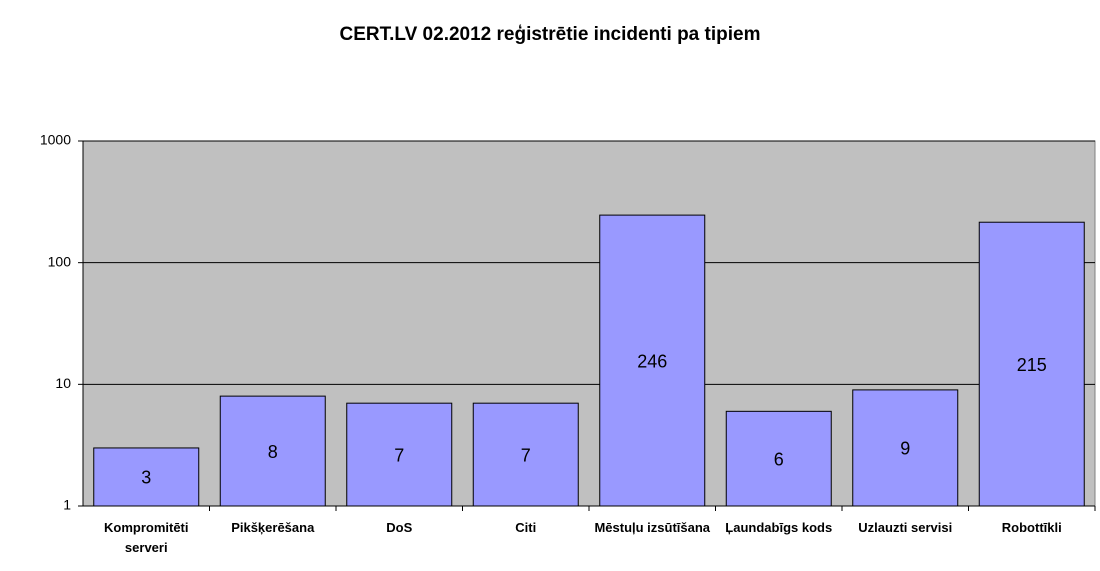  Describe the element at coordinates (399, 527) in the screenshot. I see `x-tick-label: DoS` at that location.